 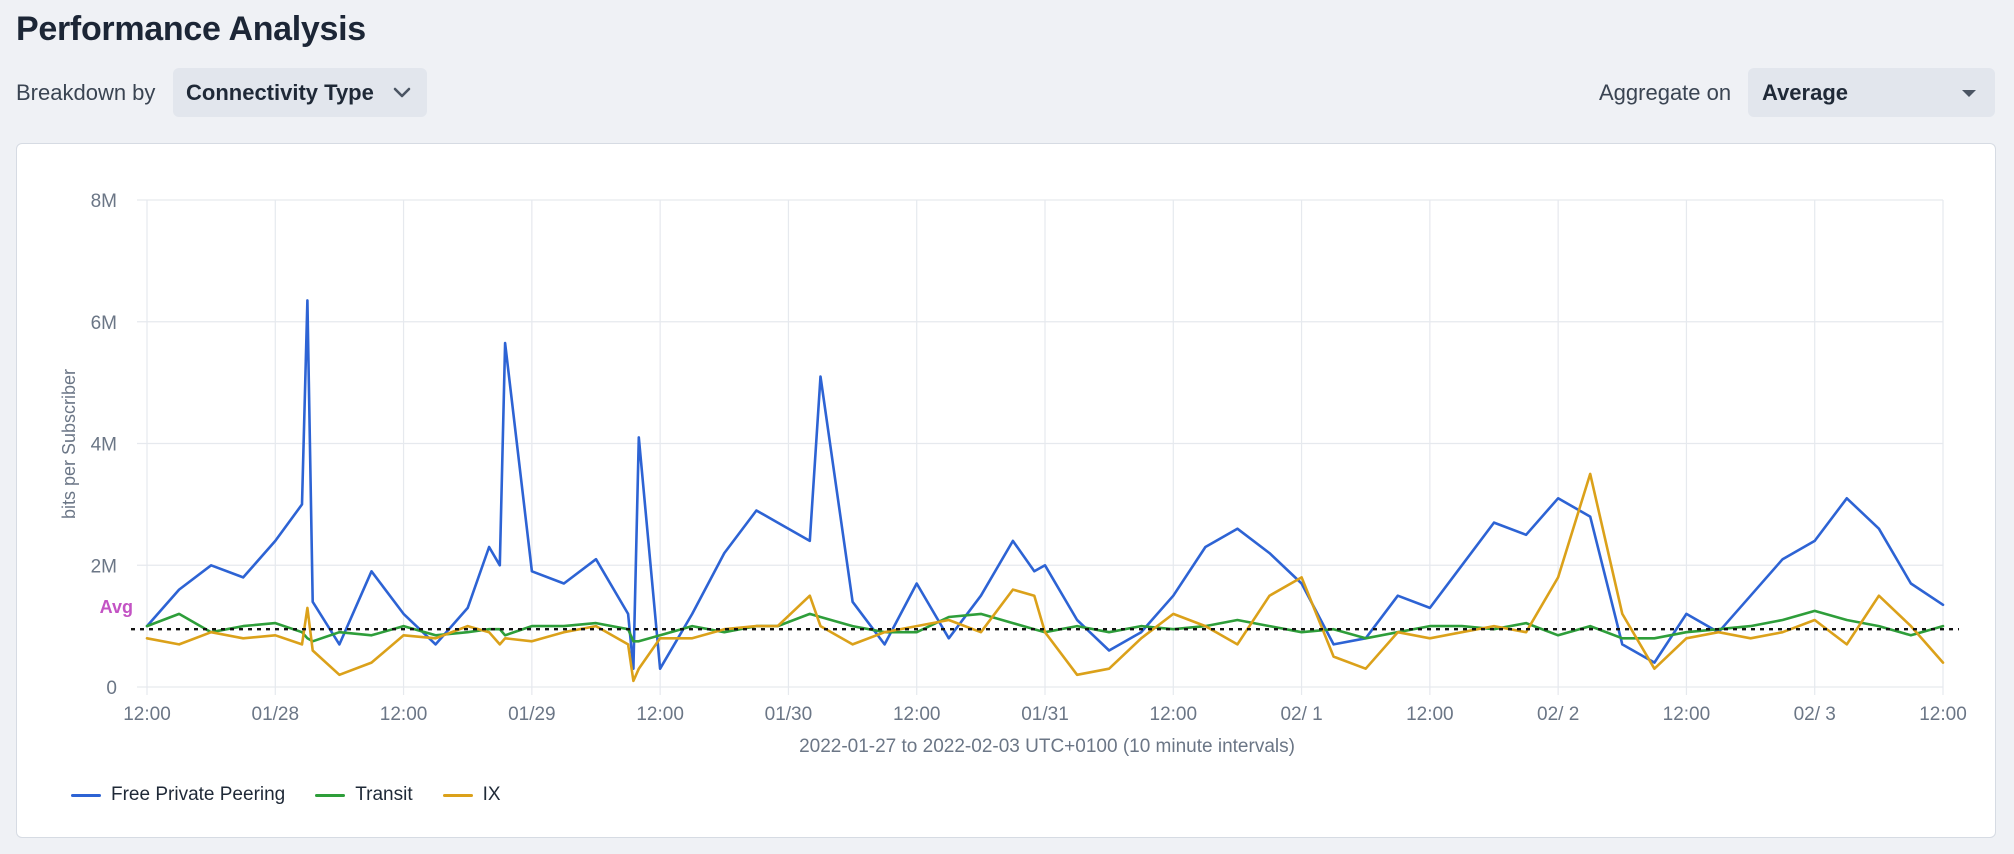 I want to click on x-tick-label: 01/30, so click(x=789, y=714).